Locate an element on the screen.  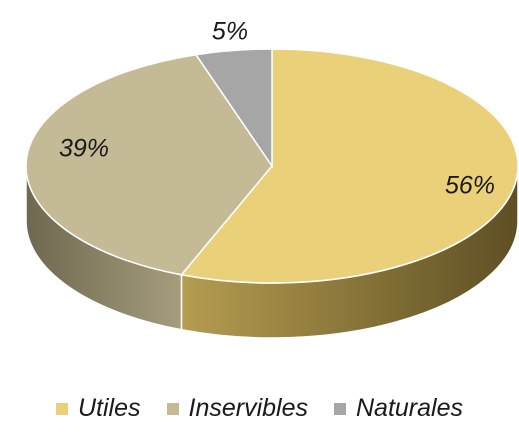
legend-swatch-naturales is located at coordinates (340, 408).